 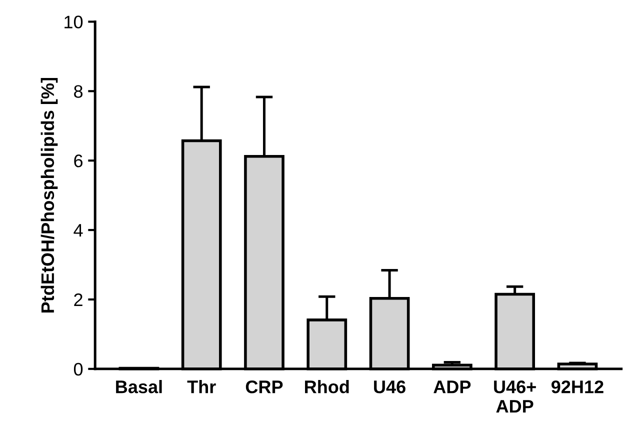 What do you see at coordinates (139, 387) in the screenshot?
I see `x-tick-label: Basal` at bounding box center [139, 387].